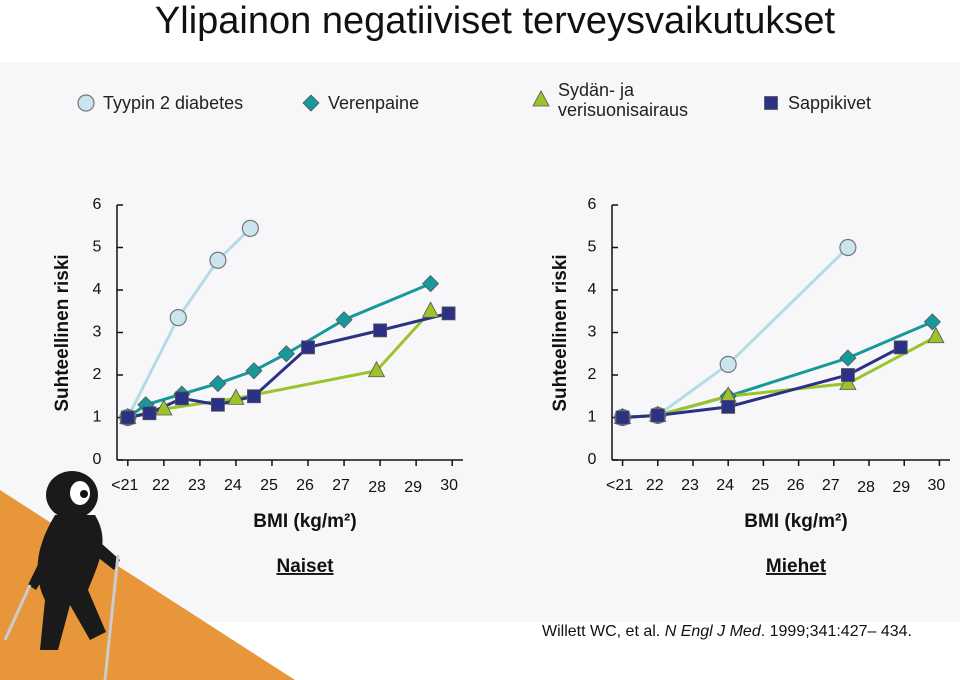 The width and height of the screenshot is (960, 680). What do you see at coordinates (603, 631) in the screenshot?
I see `citation-authors: Willett WC, et al.` at bounding box center [603, 631].